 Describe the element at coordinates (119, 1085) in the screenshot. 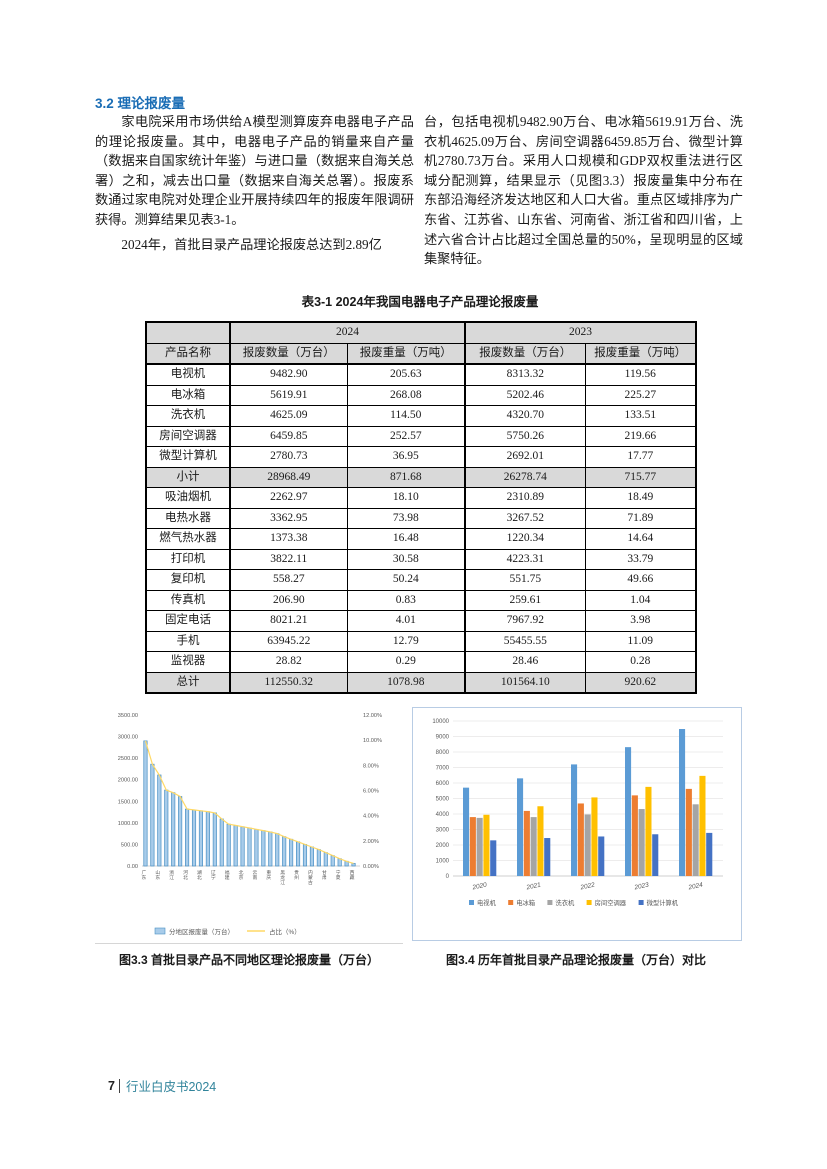

I see `footer-divider` at that location.